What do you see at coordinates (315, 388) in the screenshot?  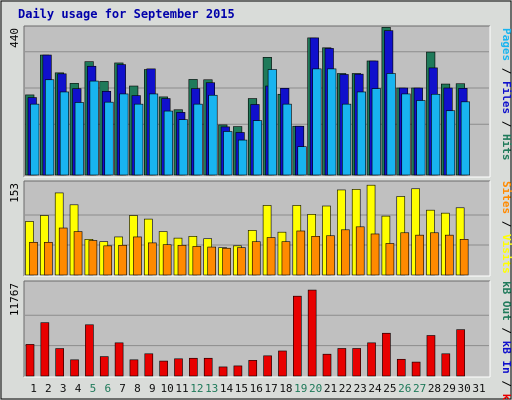 I see `day-label: 20` at bounding box center [315, 388].